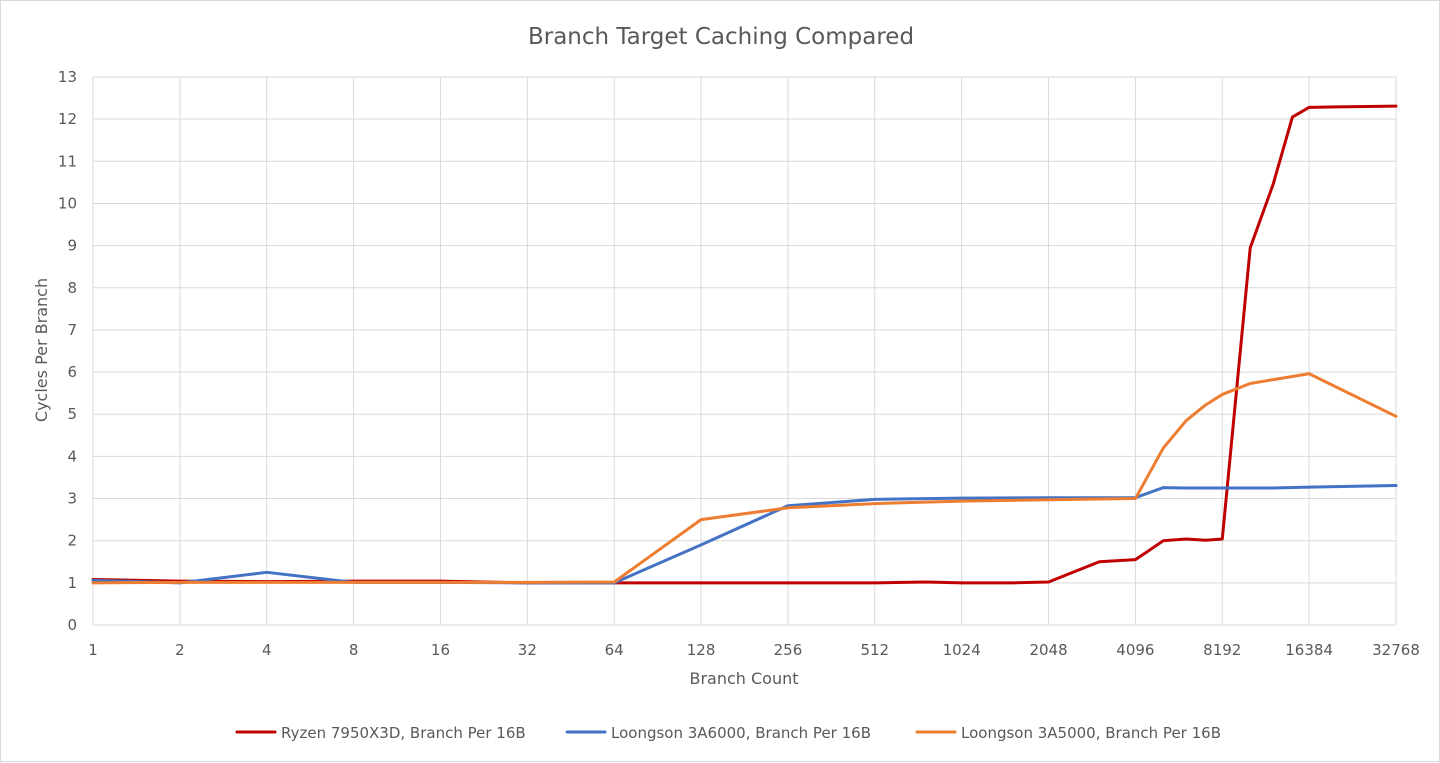 Image resolution: width=1440 pixels, height=763 pixels. What do you see at coordinates (741, 733) in the screenshot?
I see `legend-label: Loongson 3A6000, Branch Per 16B` at bounding box center [741, 733].